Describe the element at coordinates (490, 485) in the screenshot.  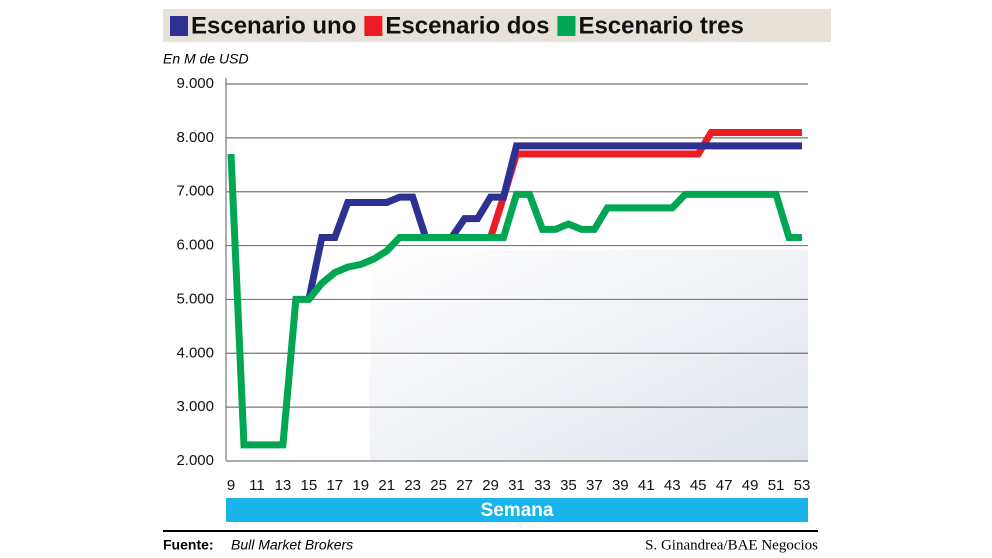
I see `x-tick-label: 29` at that location.